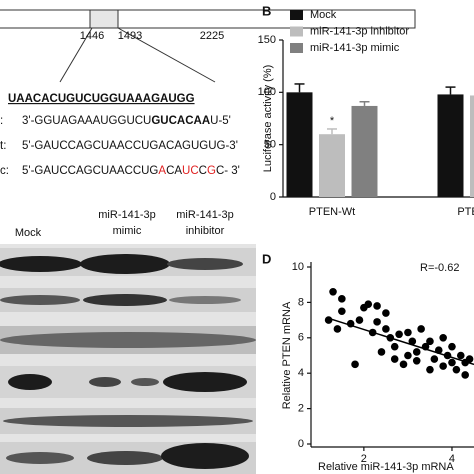 This screenshot has height=474, width=474. What do you see at coordinates (301, 338) in the screenshot?
I see `y-tick-label: 6` at bounding box center [301, 338].